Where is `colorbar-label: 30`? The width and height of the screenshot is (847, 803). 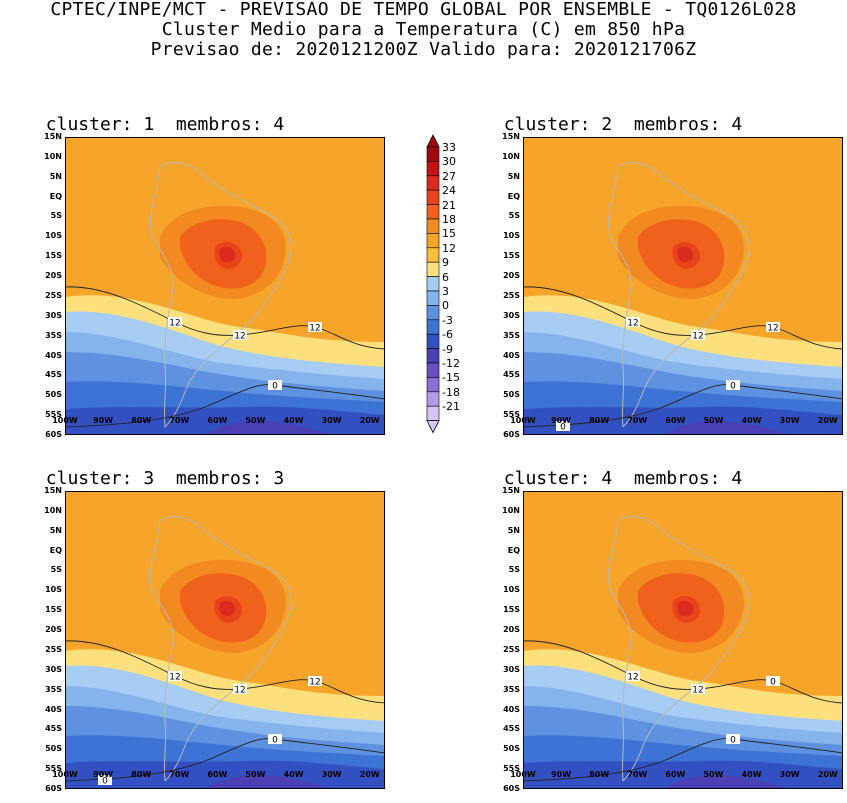 colorbar-label: 30 is located at coordinates (449, 162).